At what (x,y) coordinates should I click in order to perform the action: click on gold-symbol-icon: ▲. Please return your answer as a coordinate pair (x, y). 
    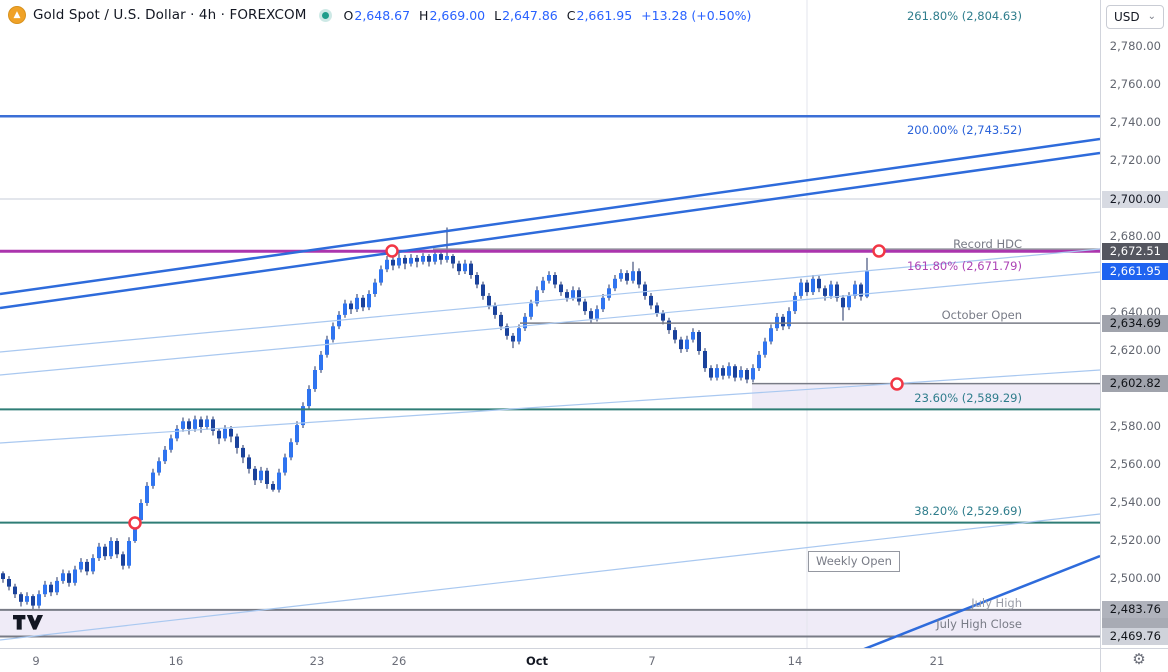
    Looking at the image, I should click on (17, 15).